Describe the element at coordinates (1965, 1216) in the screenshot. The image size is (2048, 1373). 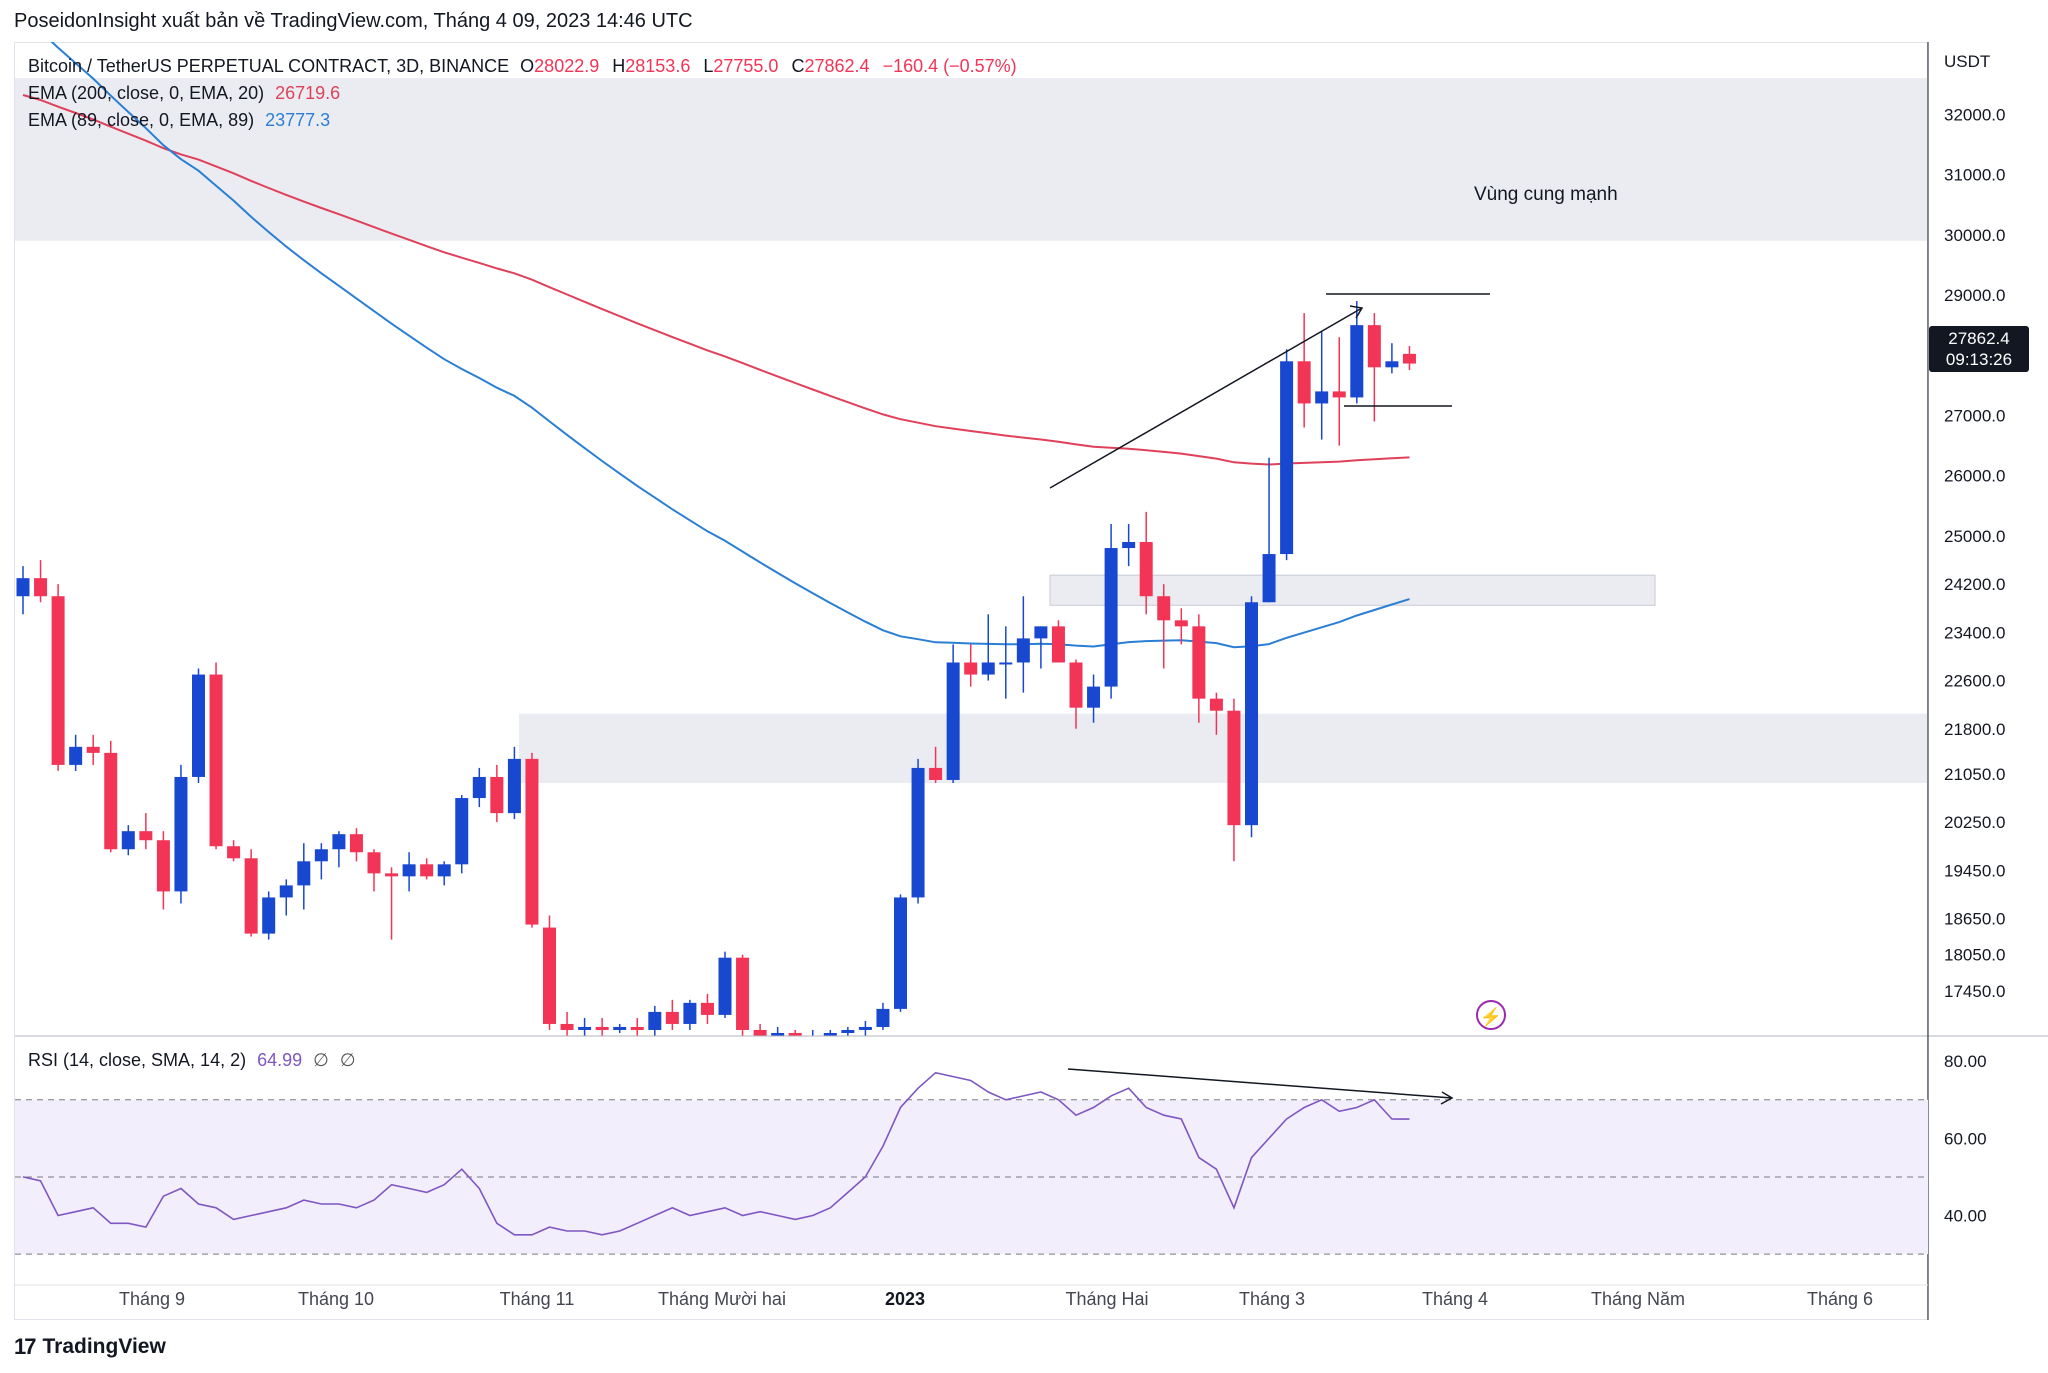
I see `rsi-tick-label: 40.00` at that location.